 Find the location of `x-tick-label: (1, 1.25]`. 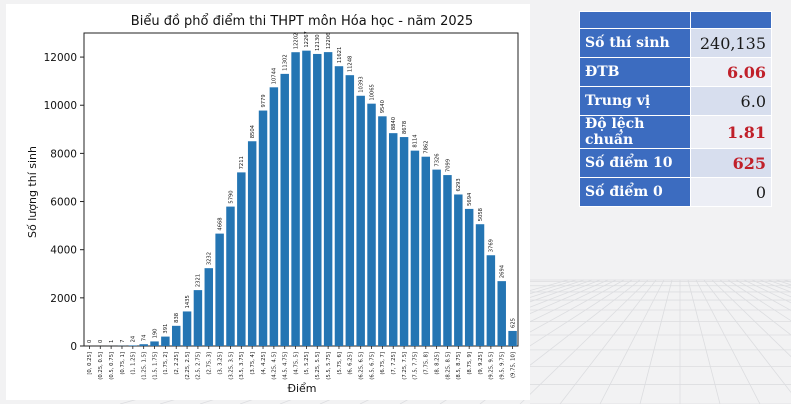

x-tick-label: (1, 1.25] is located at coordinates (134, 363).